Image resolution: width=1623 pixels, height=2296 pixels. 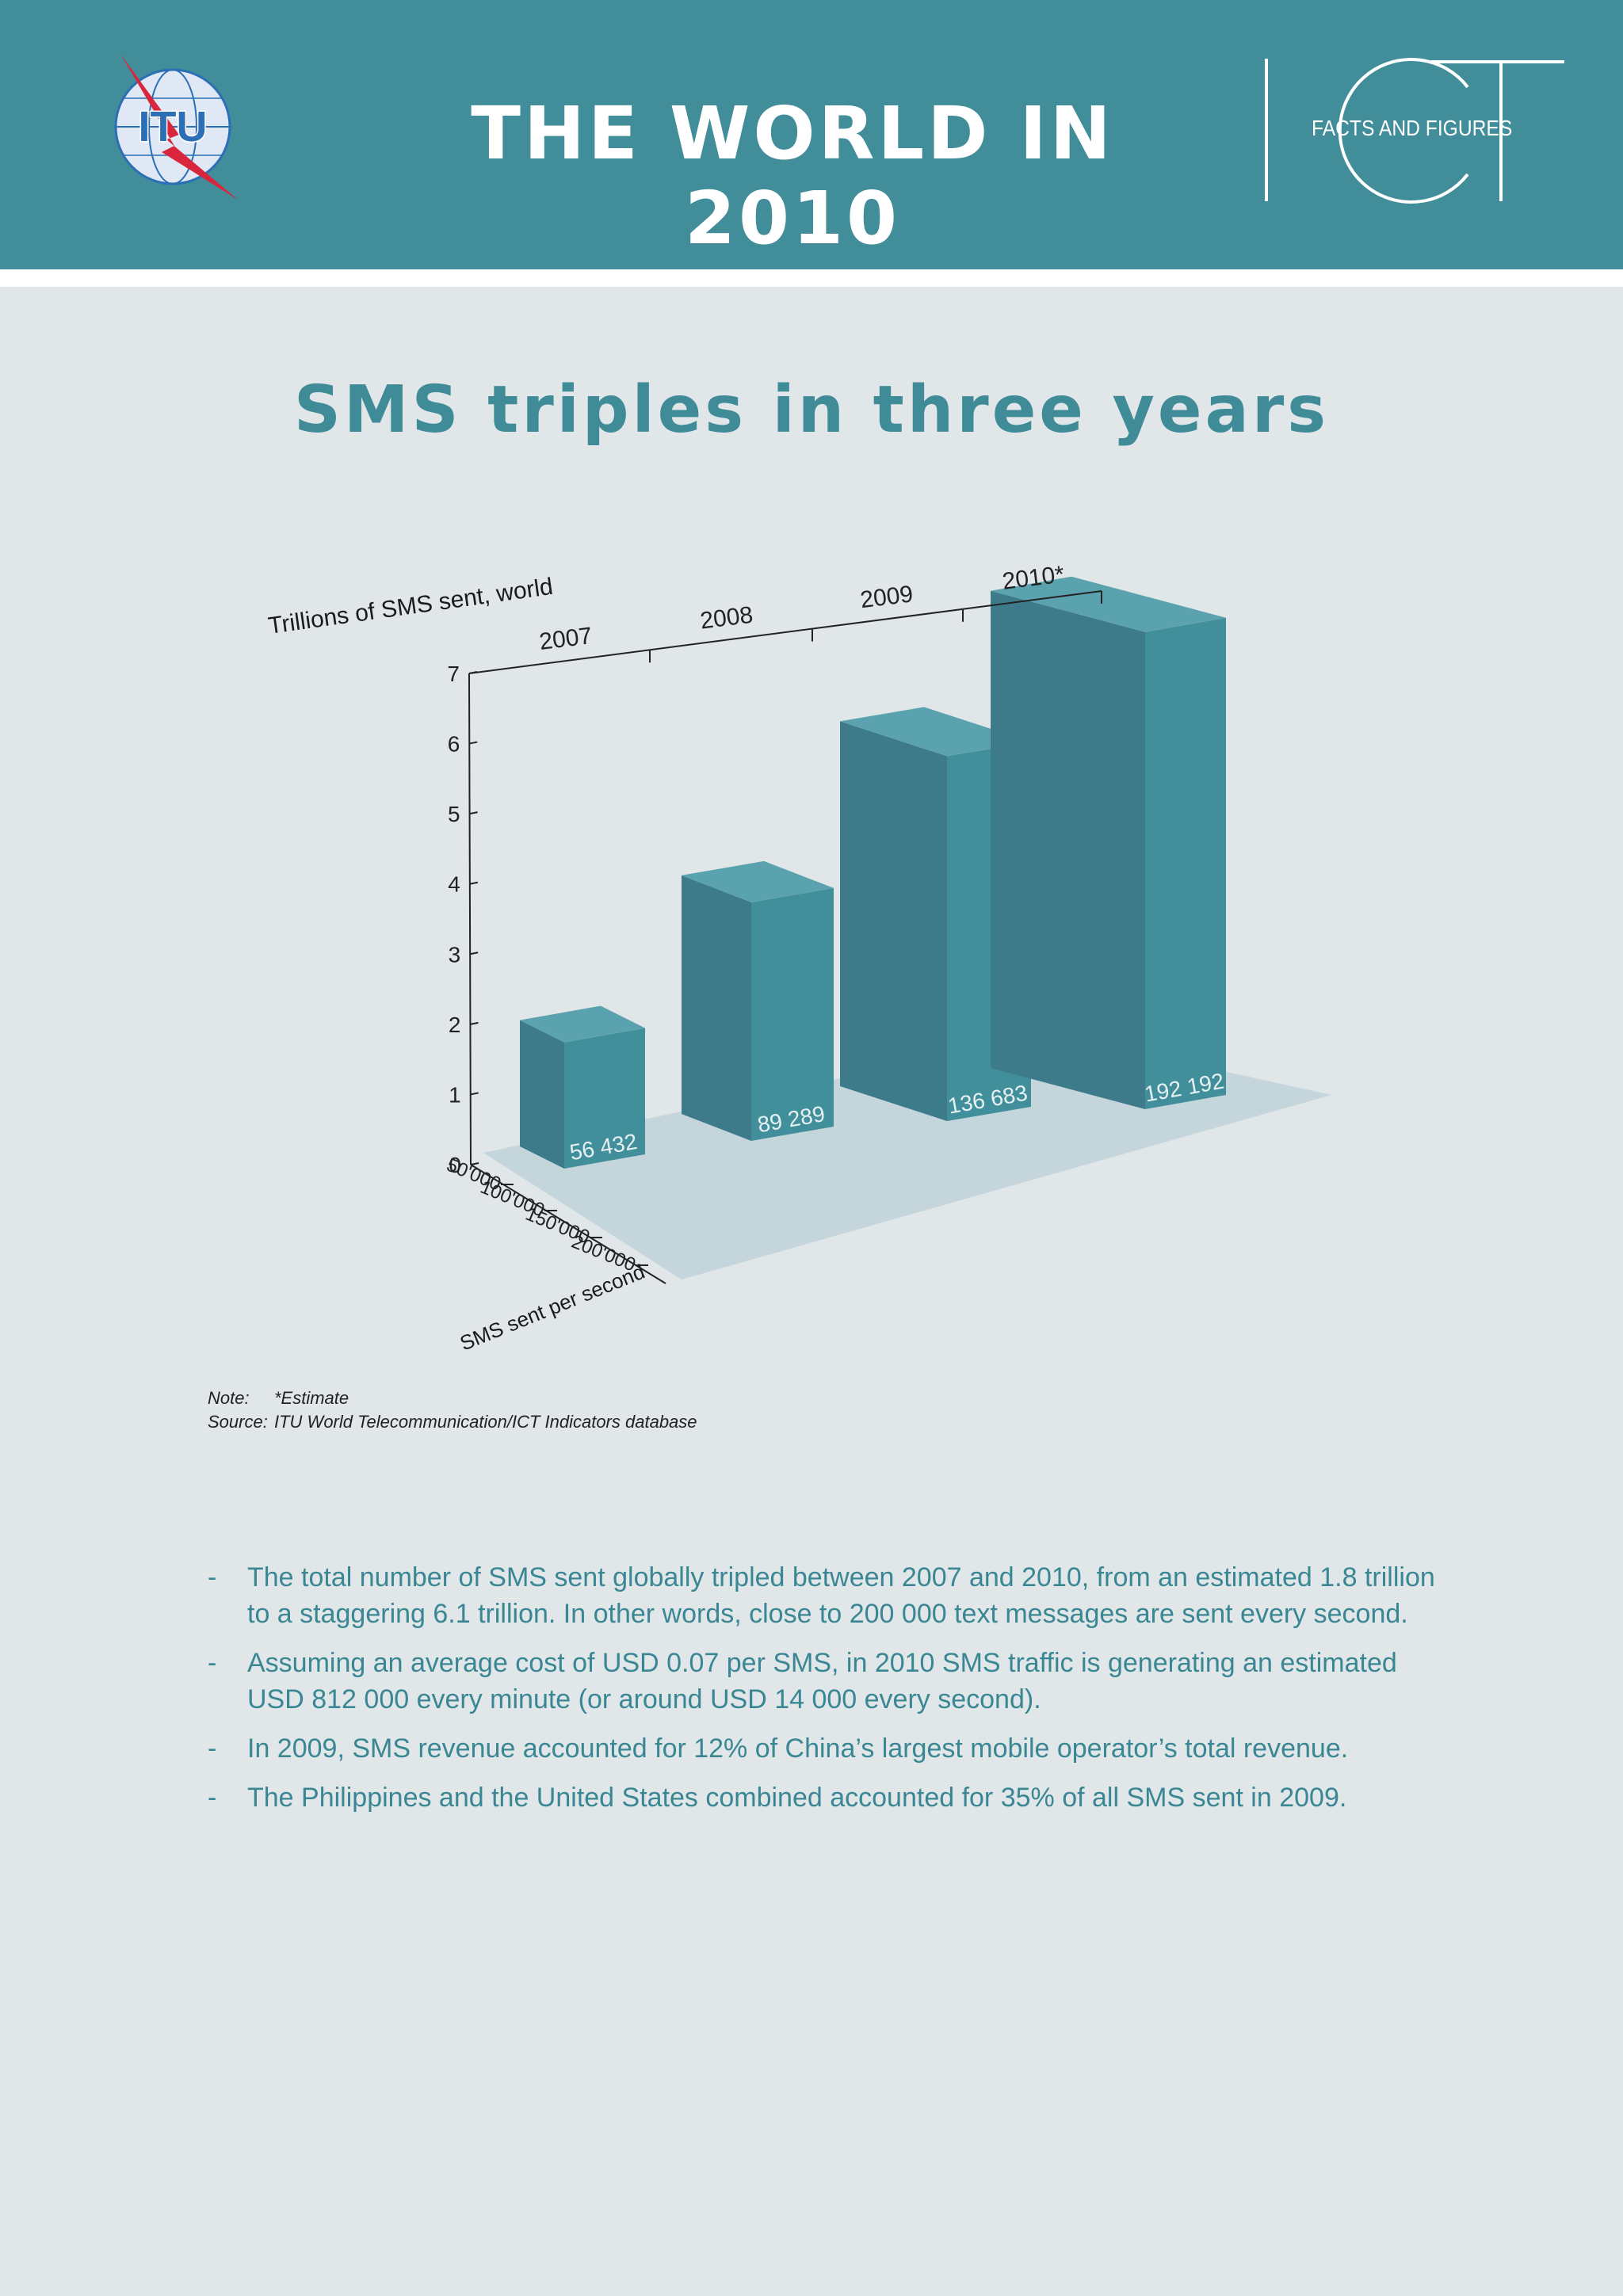 I want to click on y-axis-title: Trillions of SMS sent, world, so click(x=410, y=606).